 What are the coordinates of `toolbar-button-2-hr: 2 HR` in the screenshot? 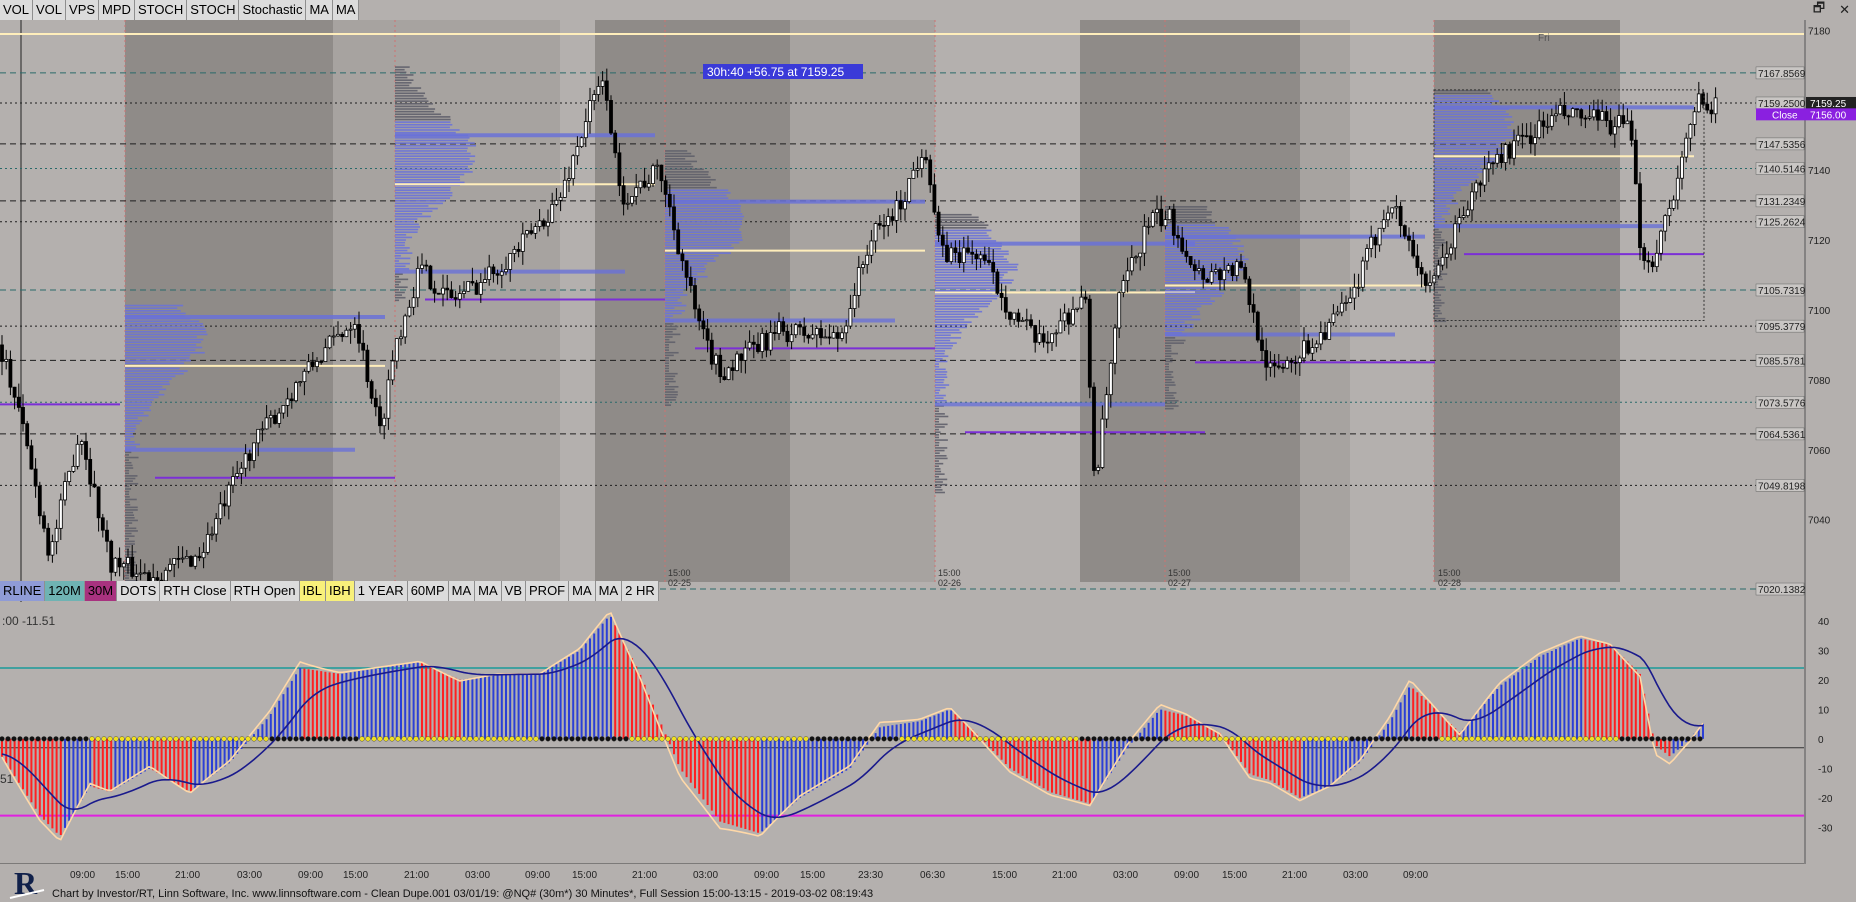 It's located at (640, 591).